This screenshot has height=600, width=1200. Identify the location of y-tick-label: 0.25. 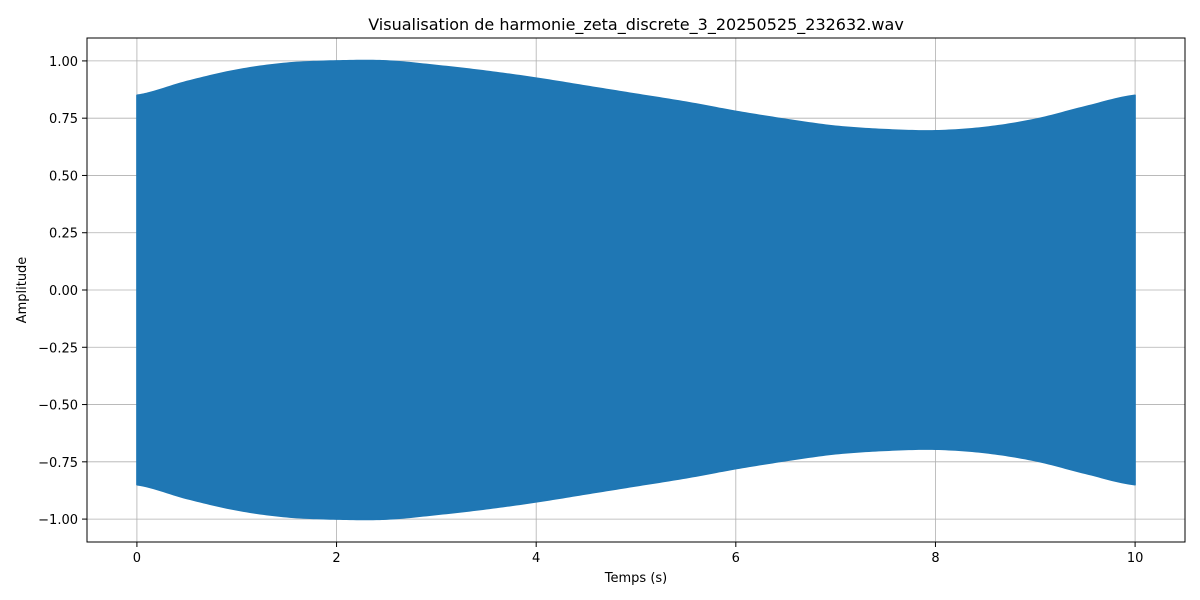
(63, 234).